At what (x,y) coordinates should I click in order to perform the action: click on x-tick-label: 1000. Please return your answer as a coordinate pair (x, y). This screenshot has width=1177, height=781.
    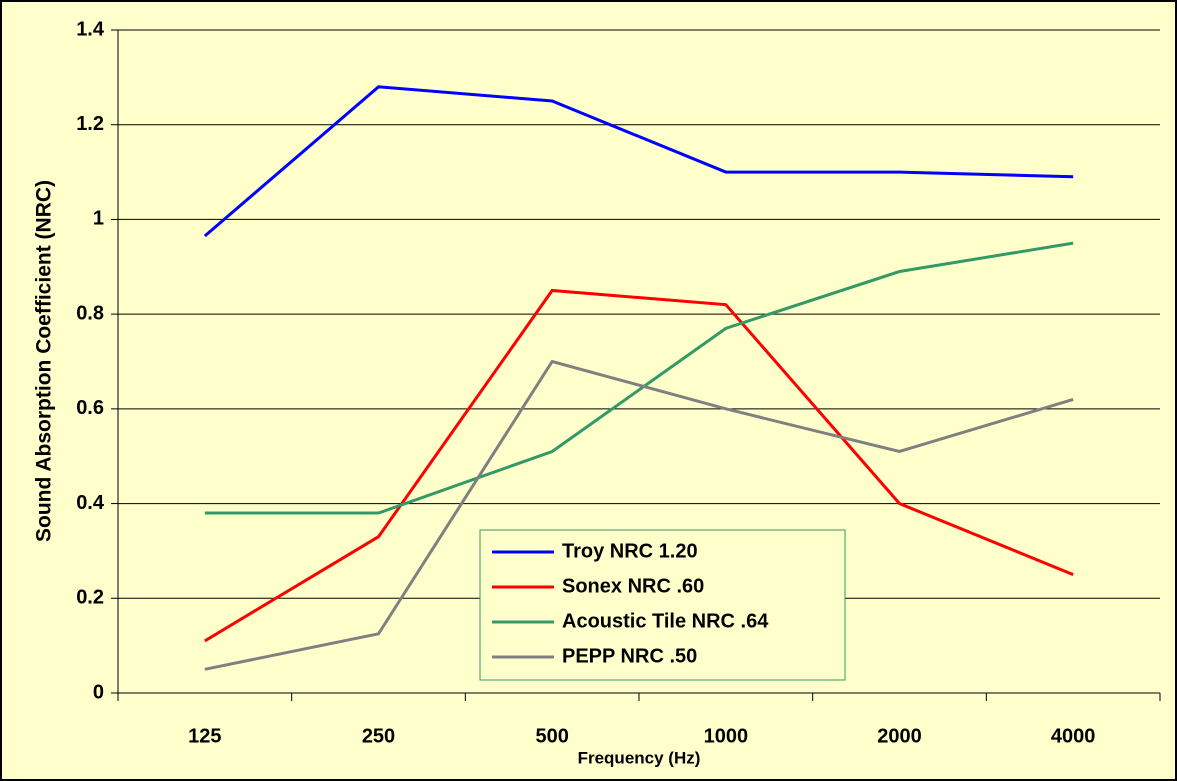
    Looking at the image, I should click on (726, 736).